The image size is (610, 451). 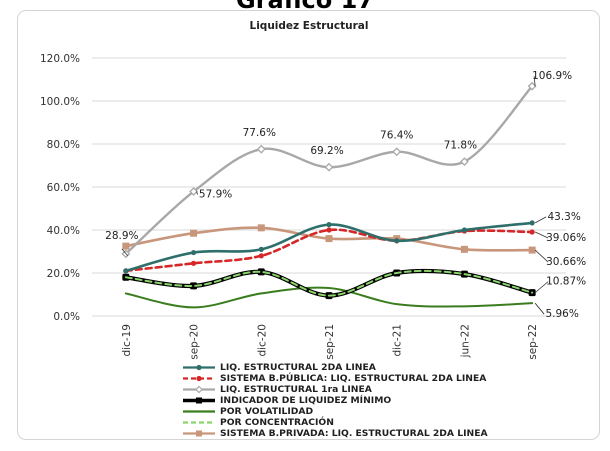 I want to click on legend-item: LIQ. ESTRUCTURAL 1ra LINEA, so click(x=334, y=389).